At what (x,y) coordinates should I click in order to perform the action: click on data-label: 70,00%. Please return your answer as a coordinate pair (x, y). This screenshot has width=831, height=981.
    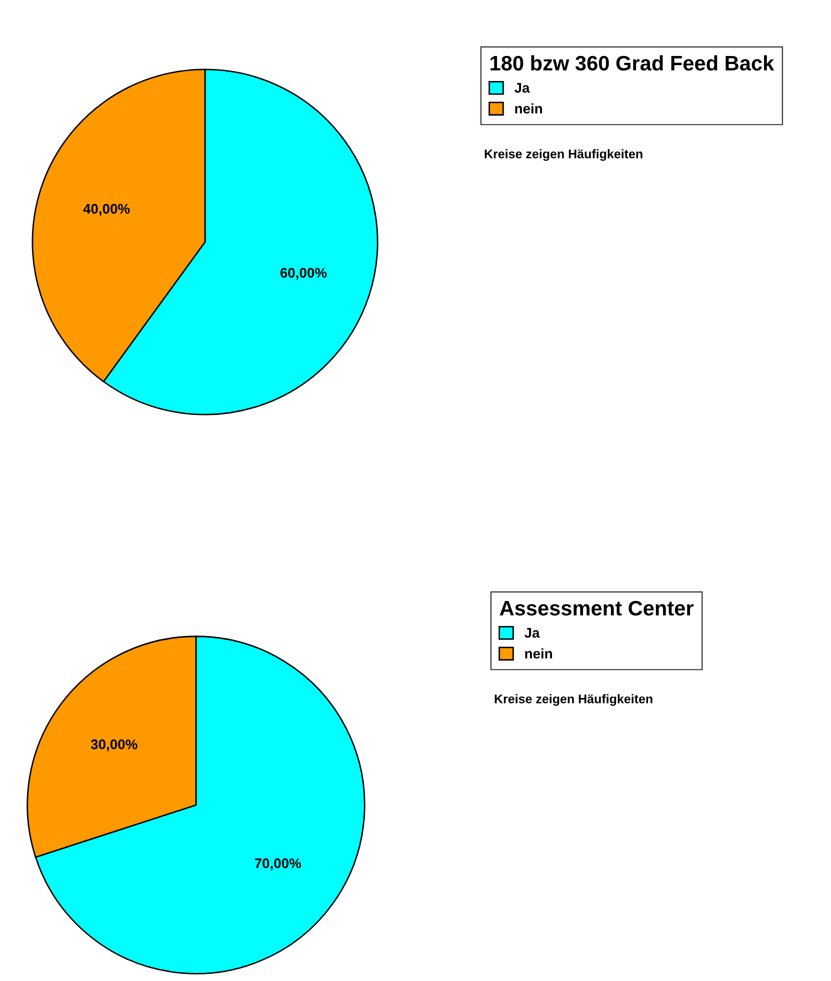
    Looking at the image, I should click on (278, 864).